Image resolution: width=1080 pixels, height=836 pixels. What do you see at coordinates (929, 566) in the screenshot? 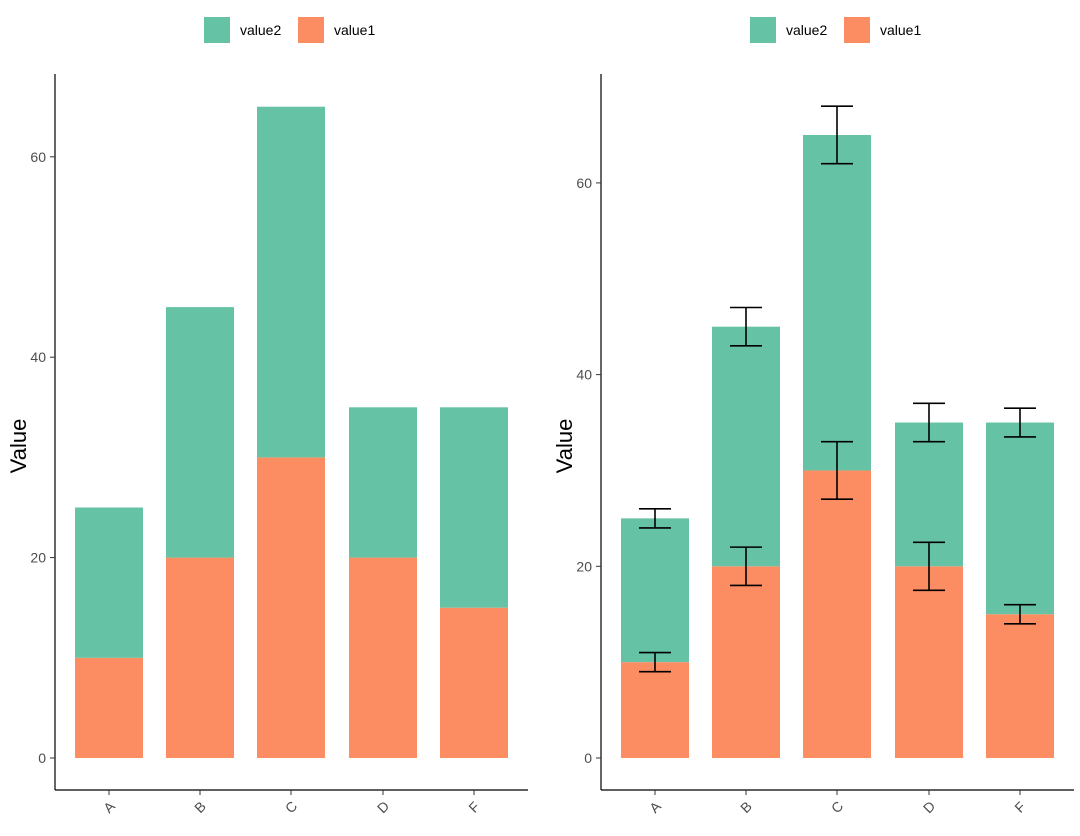
I see `errorbar-value1-D` at bounding box center [929, 566].